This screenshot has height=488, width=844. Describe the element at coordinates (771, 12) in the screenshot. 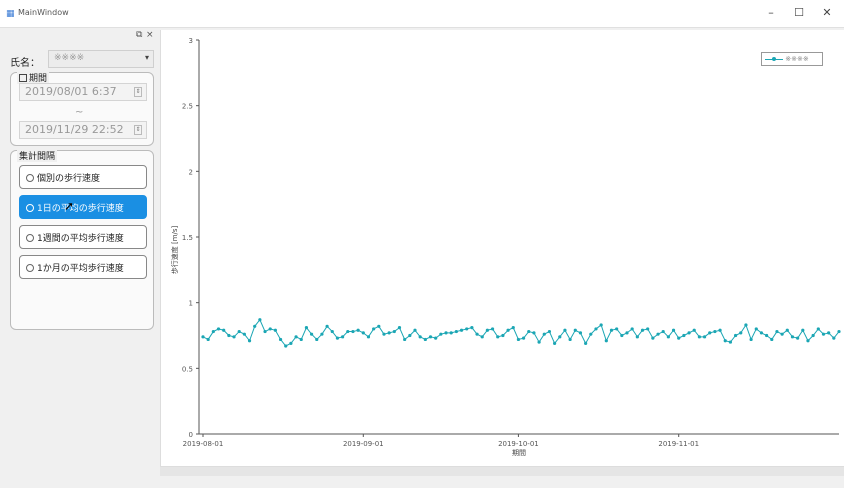

I see `minimize-button: –` at that location.